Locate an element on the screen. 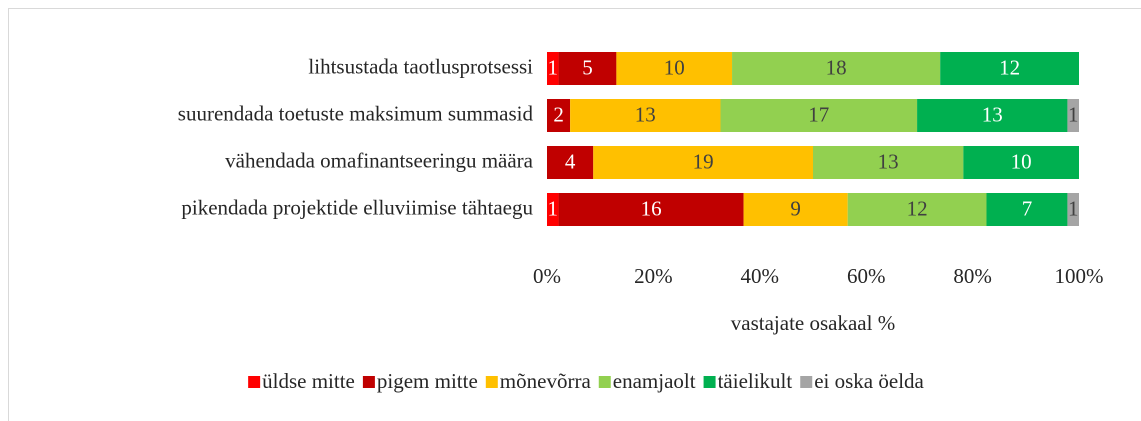 The image size is (1141, 421). data-label: 4 is located at coordinates (570, 161).